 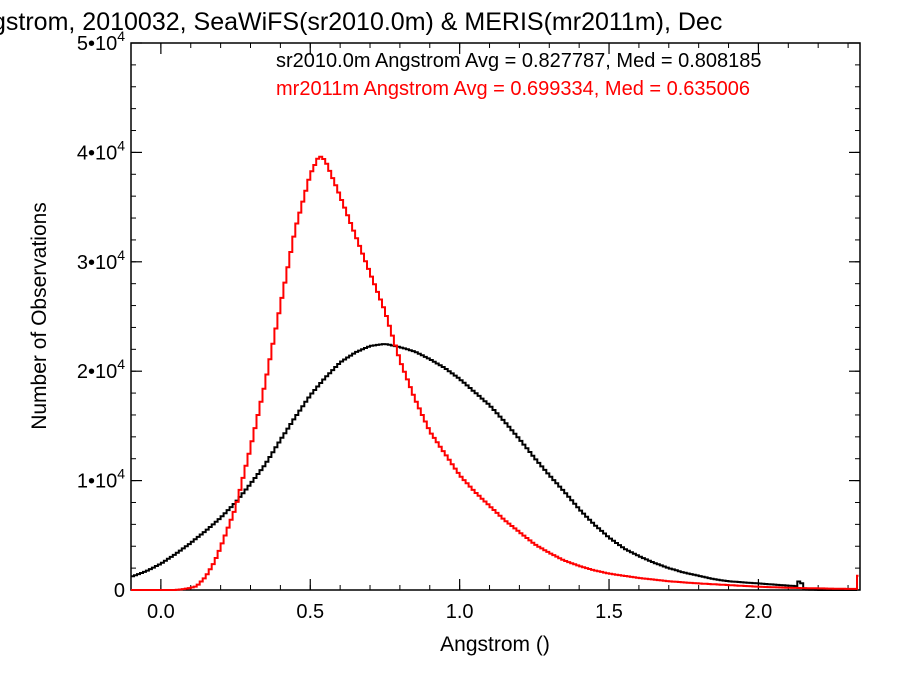 I want to click on x-tick-label: 1.0, so click(x=460, y=612).